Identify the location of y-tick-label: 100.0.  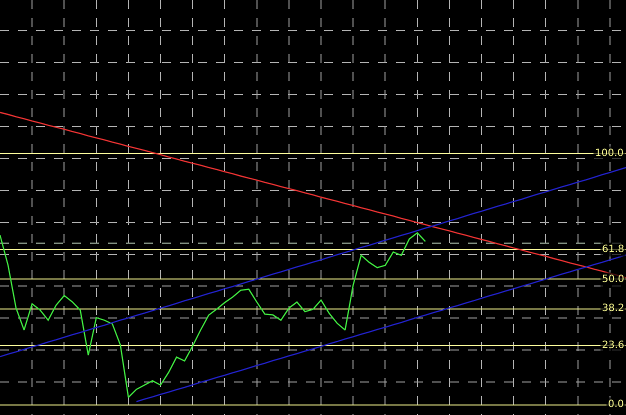
(609, 153).